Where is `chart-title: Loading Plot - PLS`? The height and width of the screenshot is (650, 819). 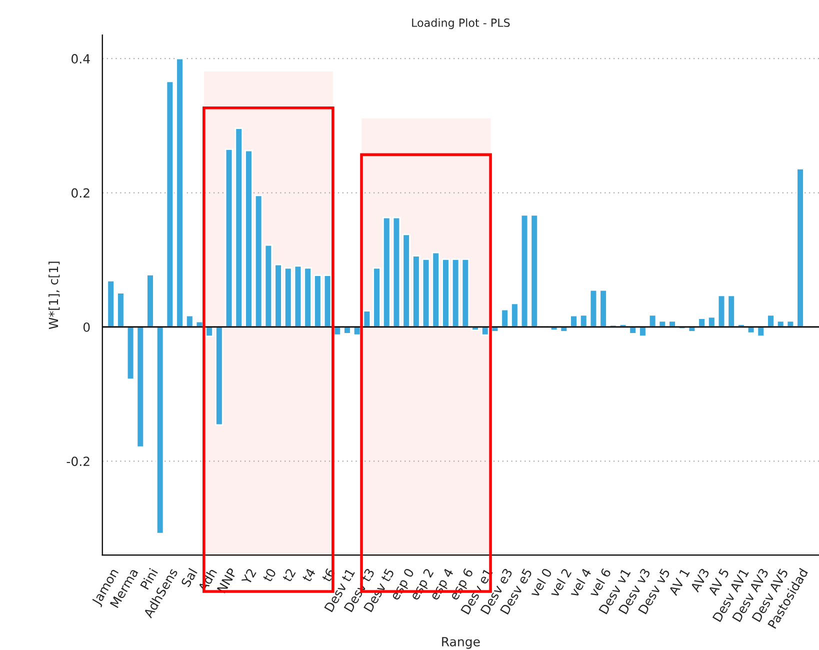 chart-title: Loading Plot - PLS is located at coordinates (461, 24).